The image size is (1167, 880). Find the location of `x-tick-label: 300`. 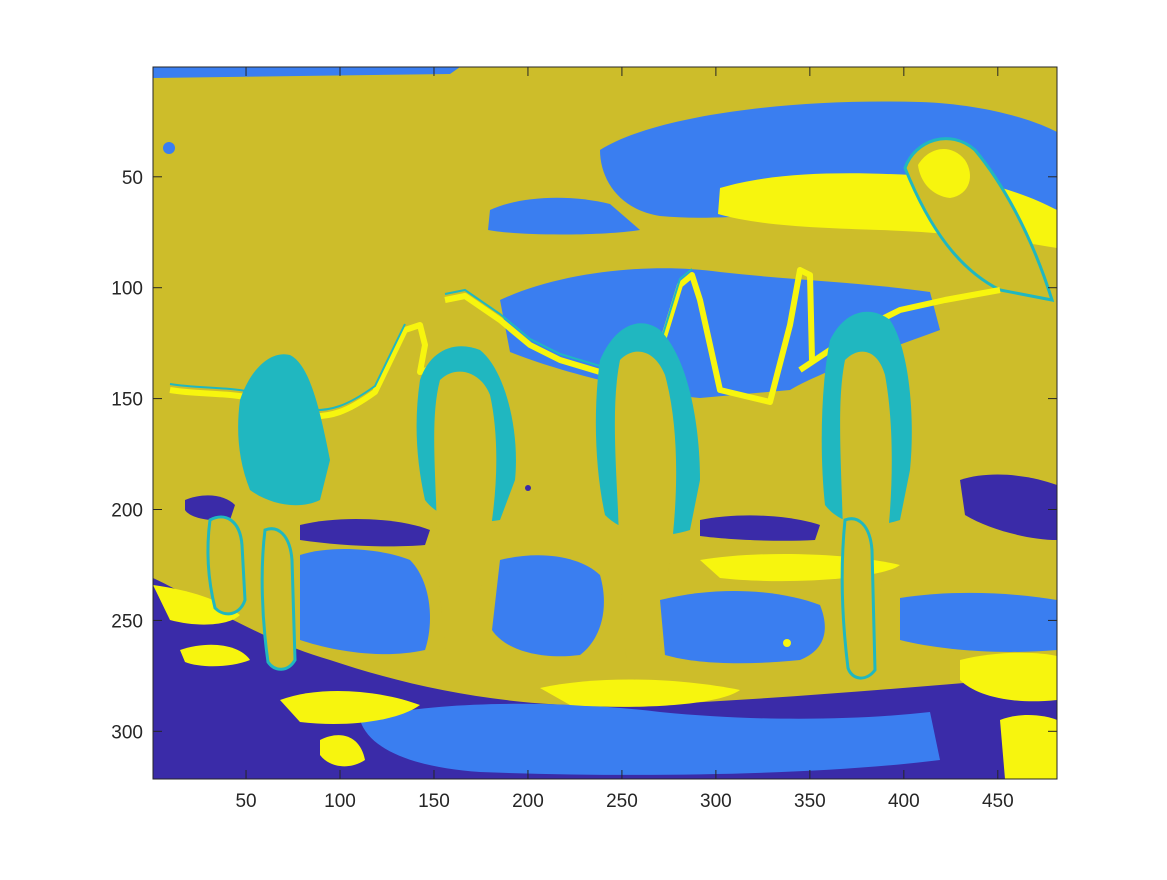

x-tick-label: 300 is located at coordinates (716, 801).